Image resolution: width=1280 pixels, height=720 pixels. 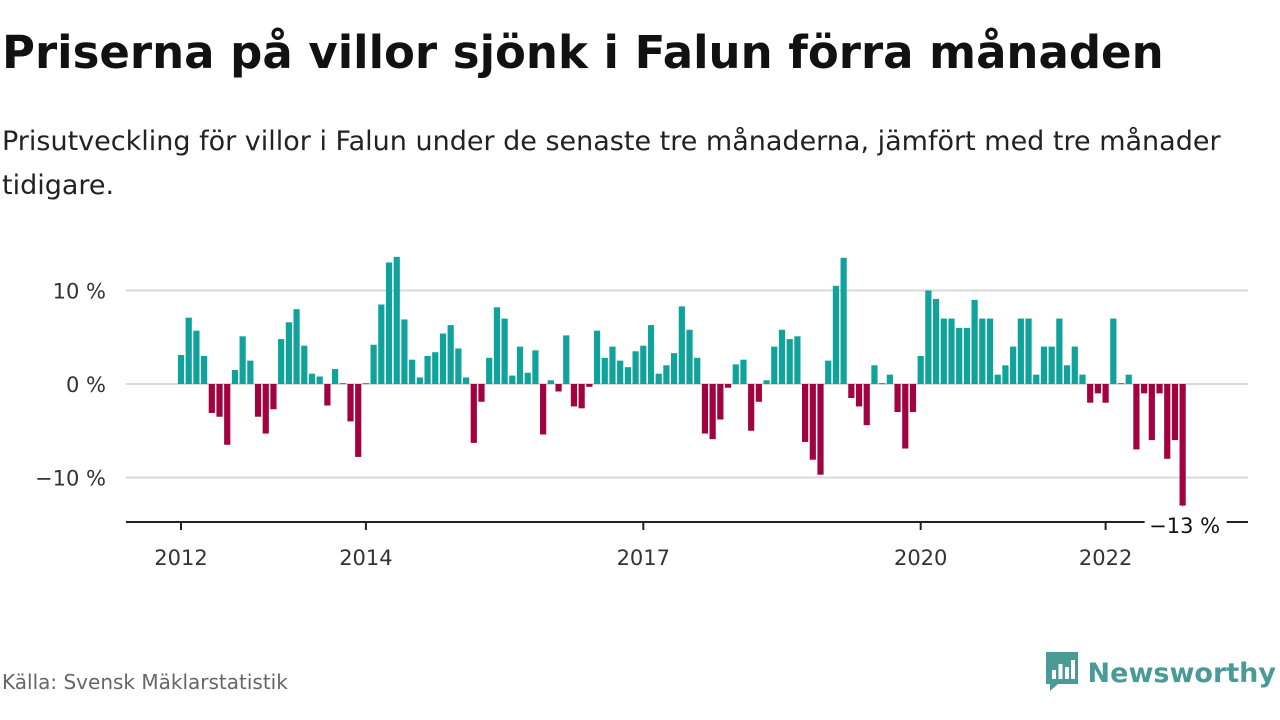 I want to click on last-value-label-bg, so click(x=1185, y=522).